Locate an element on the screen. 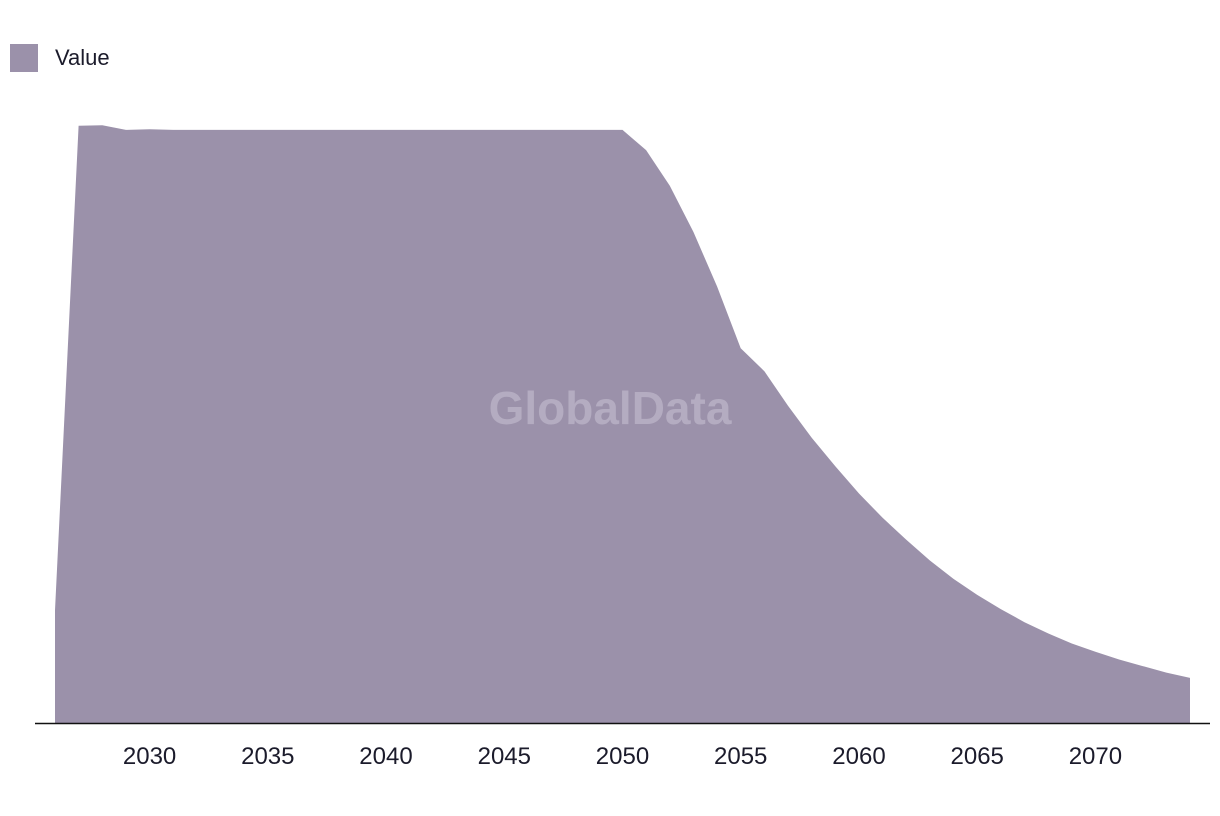 The width and height of the screenshot is (1220, 816). legend-label: Value is located at coordinates (82, 57).